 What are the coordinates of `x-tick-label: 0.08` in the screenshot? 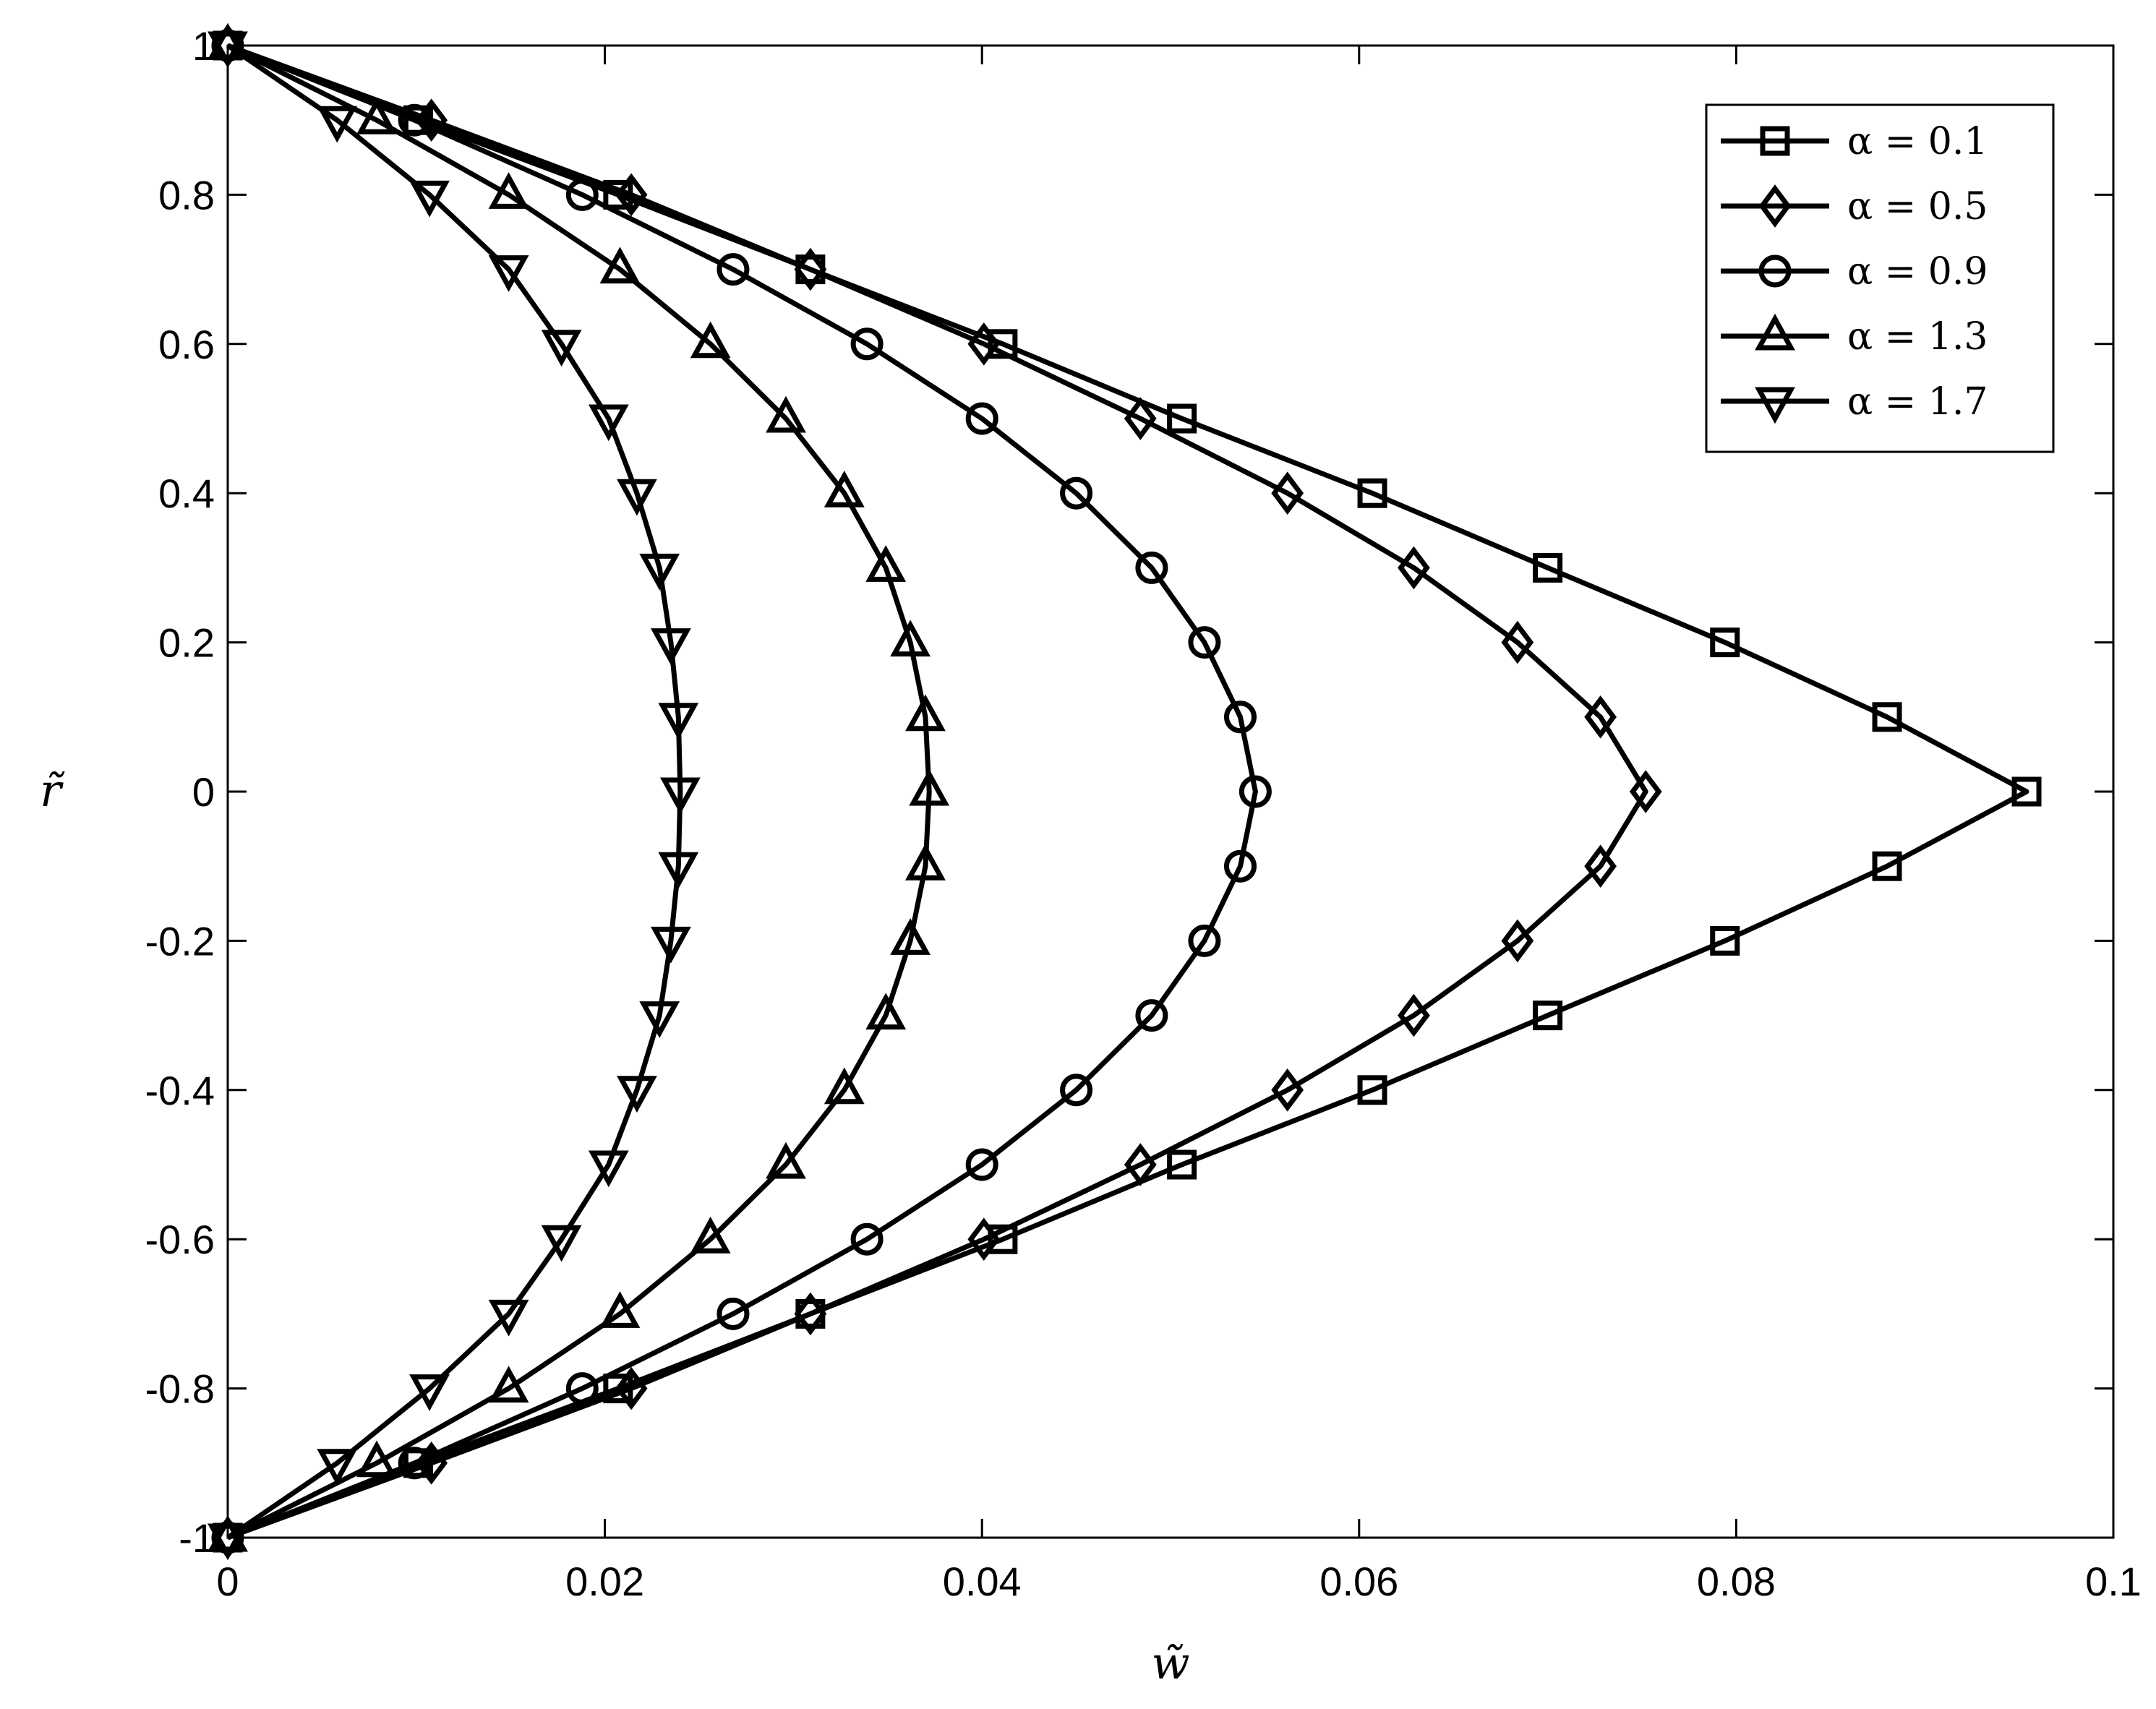 It's located at (1737, 1581).